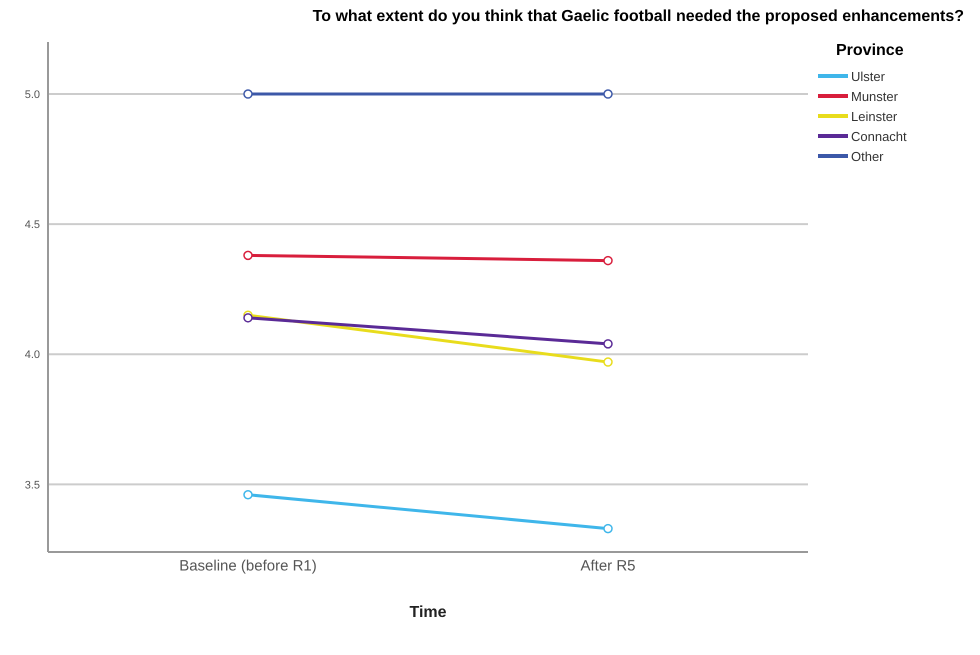  Describe the element at coordinates (32, 225) in the screenshot. I see `y-tick-label: 4.5` at that location.